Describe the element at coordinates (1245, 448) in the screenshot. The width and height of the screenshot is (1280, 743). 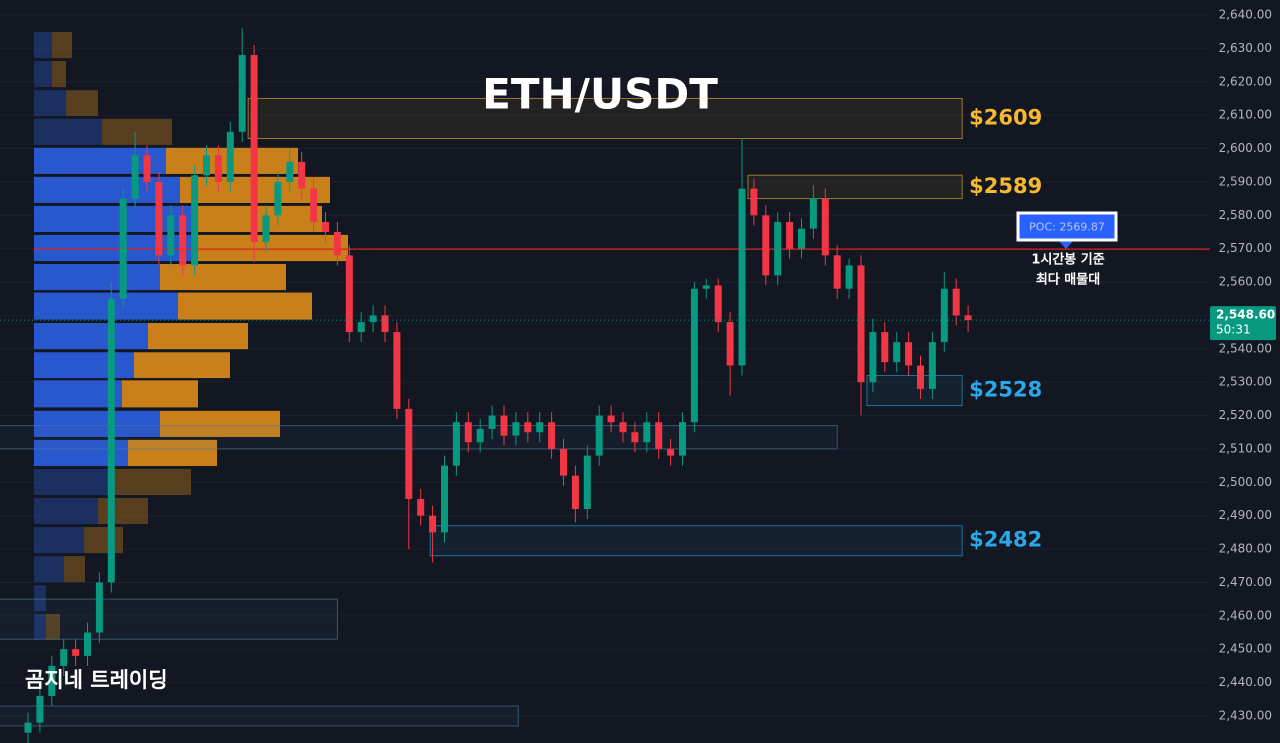
I see `y-tick-label: 2,510.00` at that location.